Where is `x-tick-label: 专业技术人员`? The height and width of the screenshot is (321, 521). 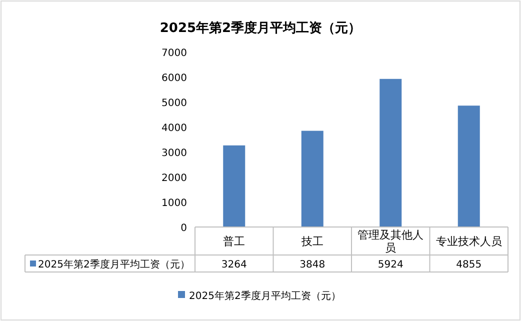 x-tick-label: 专业技术人员 is located at coordinates (469, 241).